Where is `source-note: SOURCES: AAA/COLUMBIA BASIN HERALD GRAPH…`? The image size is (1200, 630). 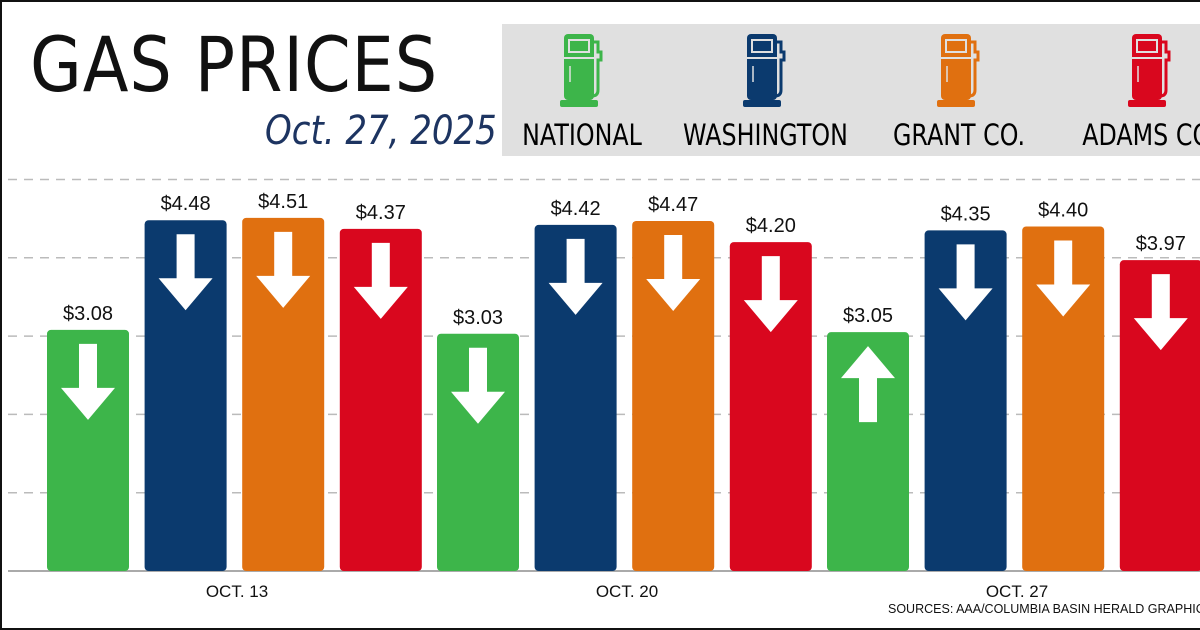
source-note: SOURCES: AAA/COLUMBIA BASIN HERALD GRAPH… is located at coordinates (1044, 609).